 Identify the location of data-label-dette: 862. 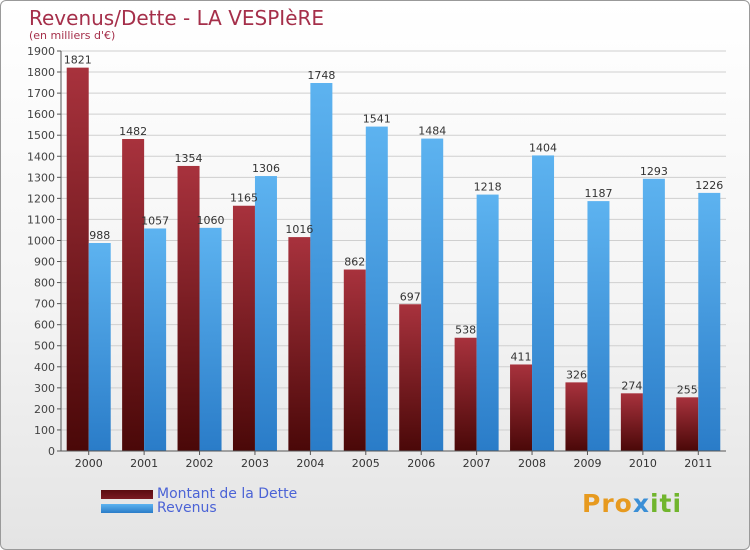
(354, 262).